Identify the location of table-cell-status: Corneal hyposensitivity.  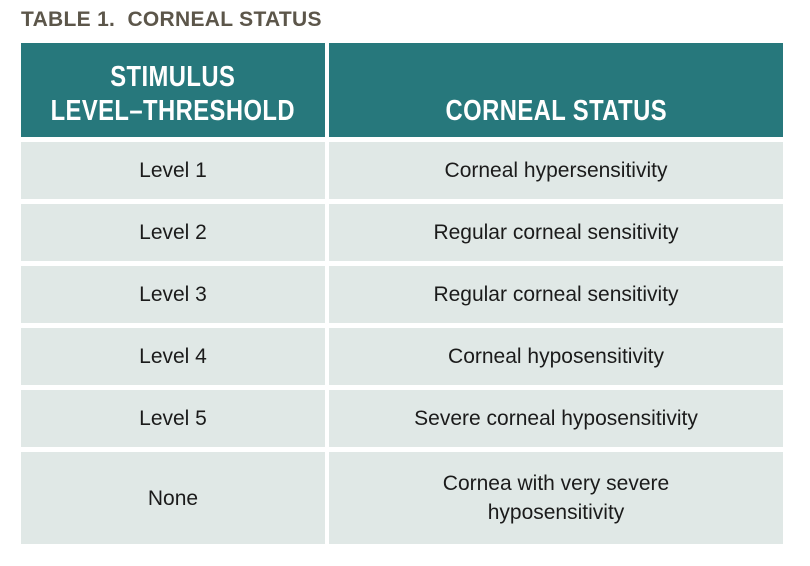
(556, 356).